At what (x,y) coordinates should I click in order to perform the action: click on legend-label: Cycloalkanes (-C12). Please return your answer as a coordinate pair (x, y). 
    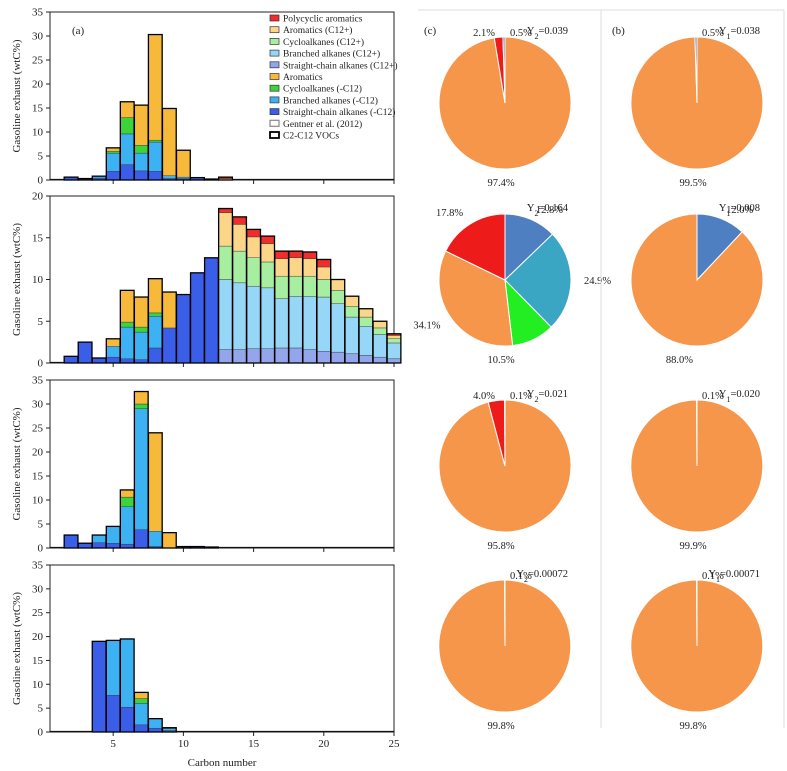
    Looking at the image, I should click on (322, 89).